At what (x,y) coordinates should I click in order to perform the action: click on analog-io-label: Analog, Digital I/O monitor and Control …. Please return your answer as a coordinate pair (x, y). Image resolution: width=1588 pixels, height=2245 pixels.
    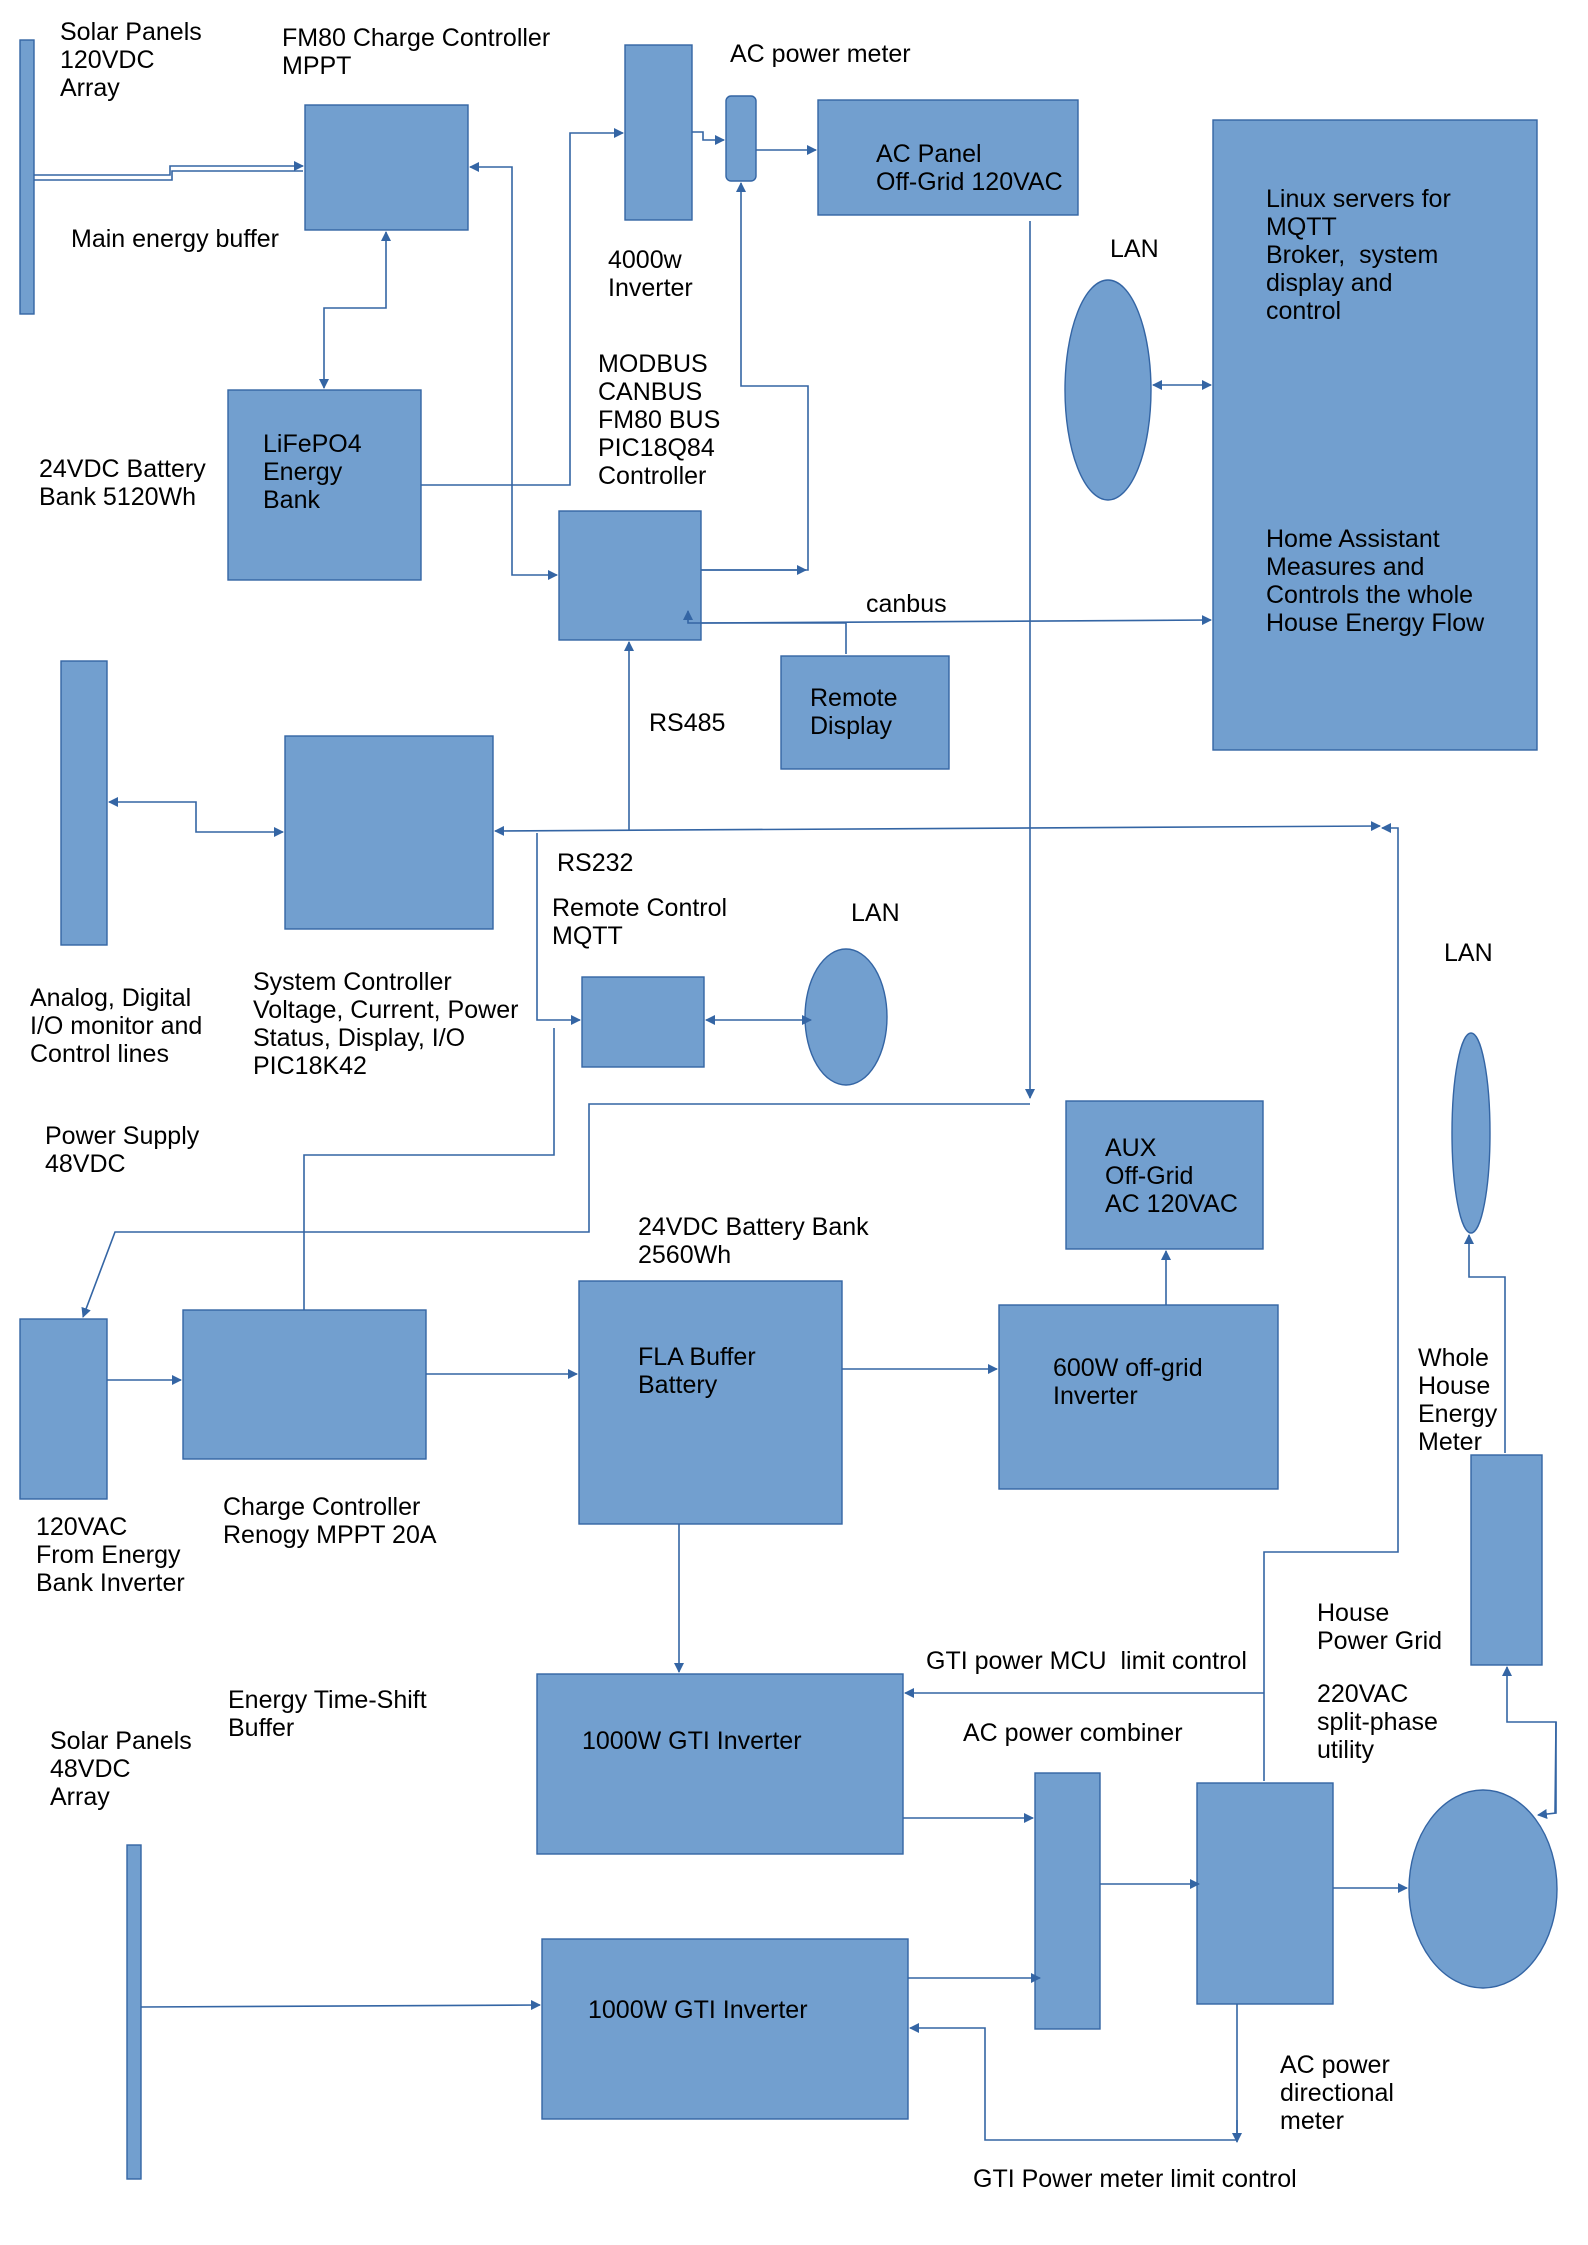
    Looking at the image, I should click on (116, 1026).